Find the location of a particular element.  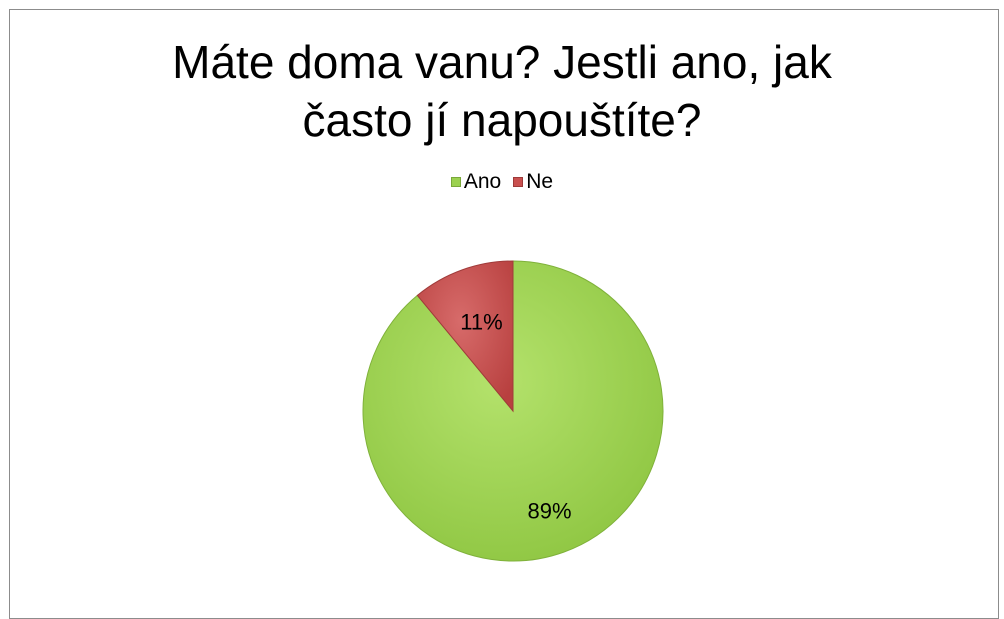

legend-swatch-ano is located at coordinates (455, 182).